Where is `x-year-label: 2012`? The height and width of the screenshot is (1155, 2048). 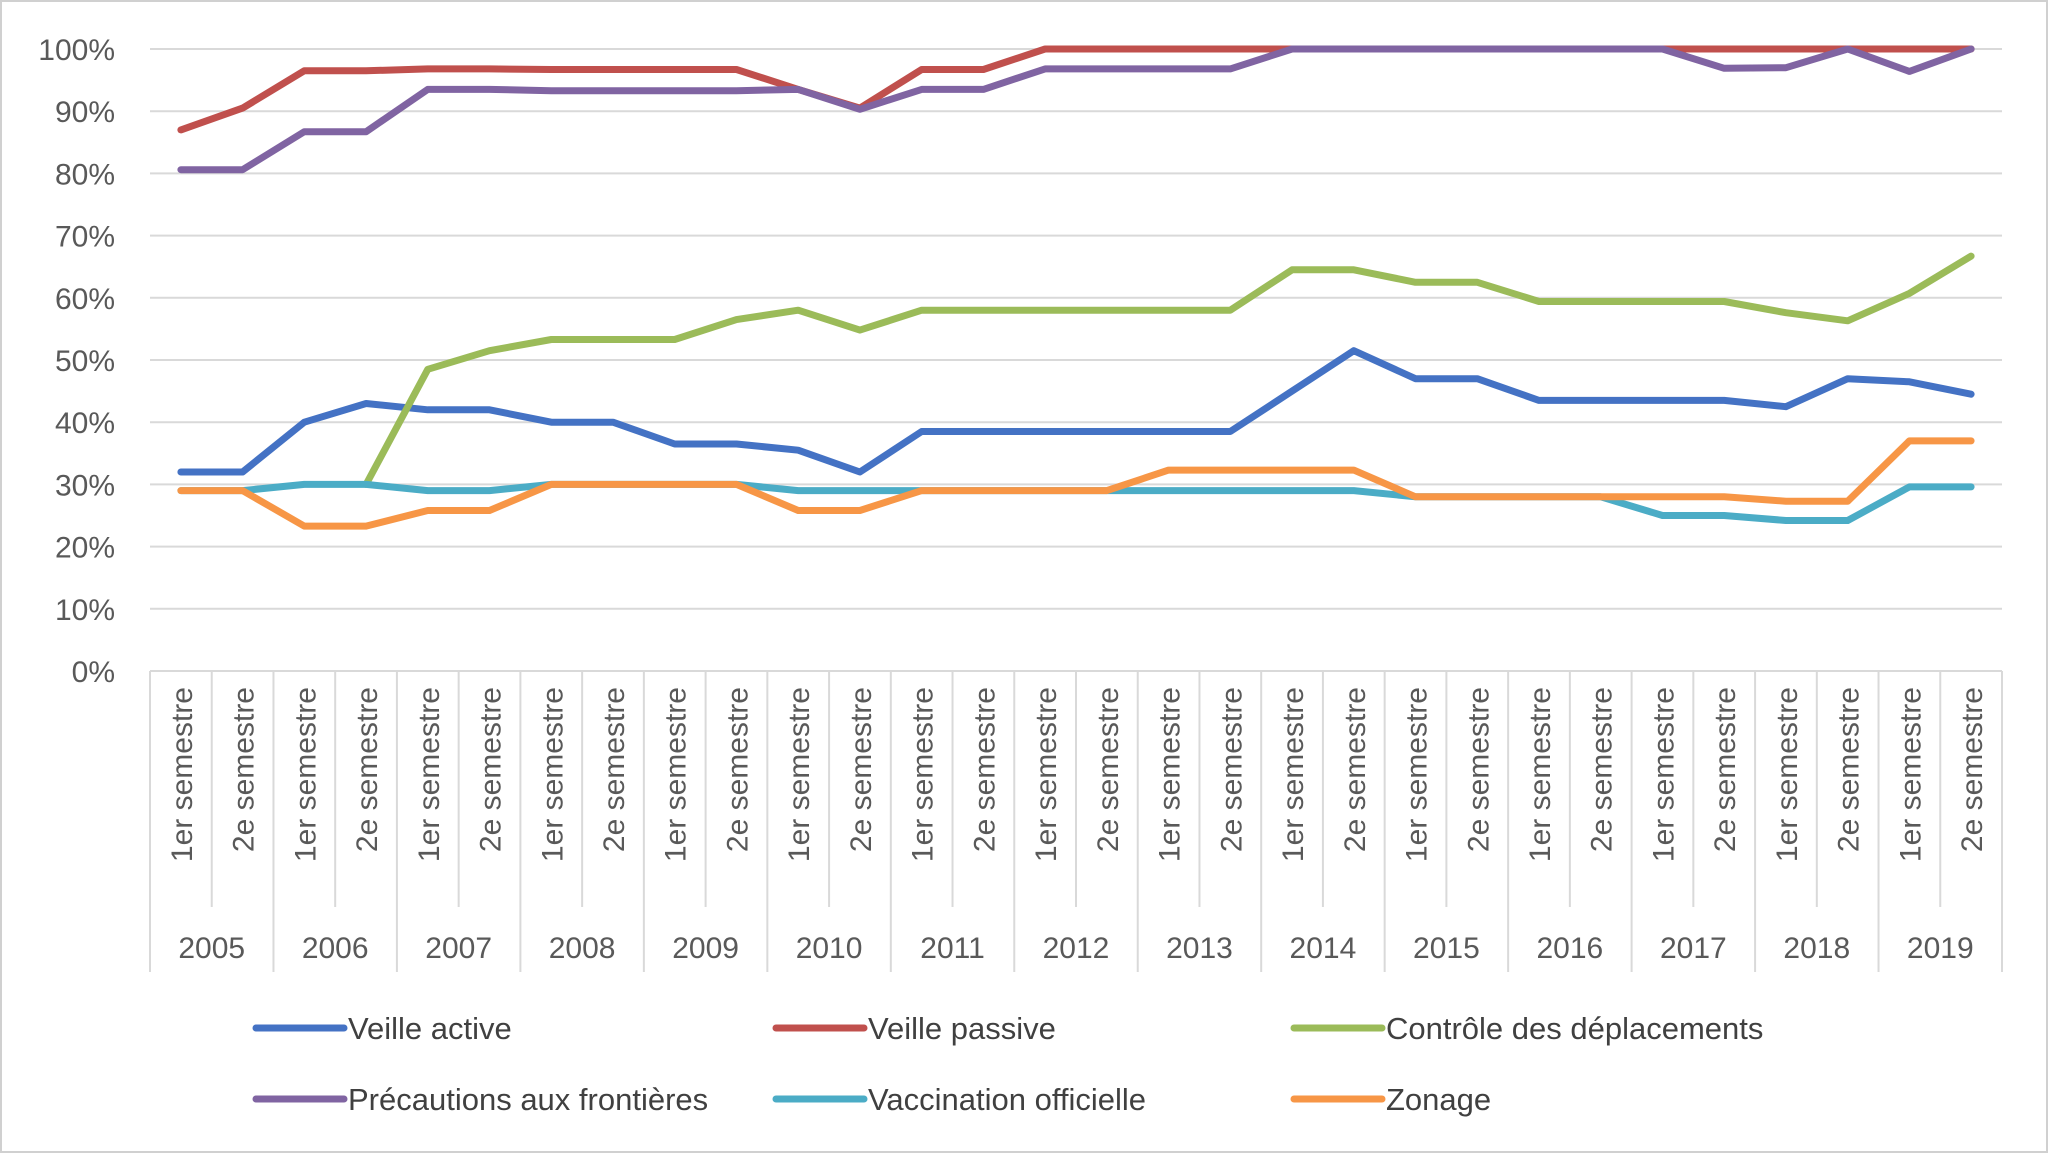
x-year-label: 2012 is located at coordinates (1076, 948).